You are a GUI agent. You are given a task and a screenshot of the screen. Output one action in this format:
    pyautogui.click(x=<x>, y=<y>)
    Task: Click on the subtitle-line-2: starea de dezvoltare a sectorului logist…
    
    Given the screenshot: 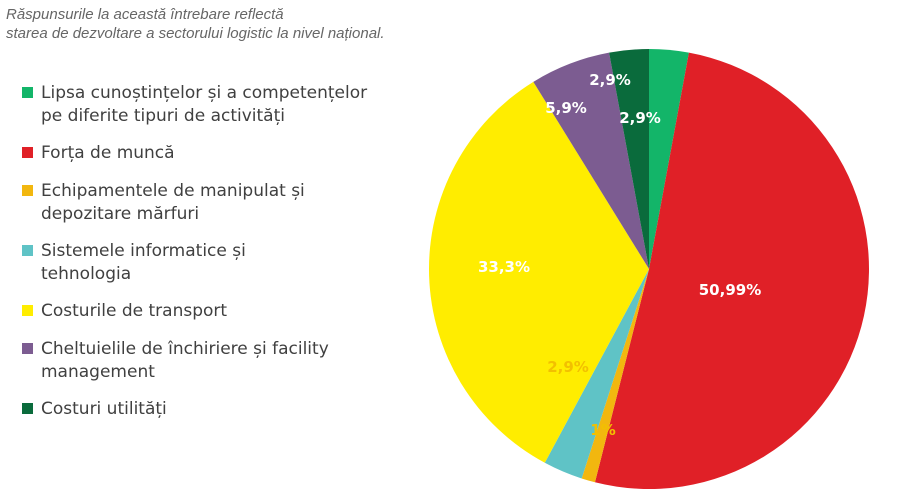 What is the action you would take?
    pyautogui.click(x=195, y=33)
    